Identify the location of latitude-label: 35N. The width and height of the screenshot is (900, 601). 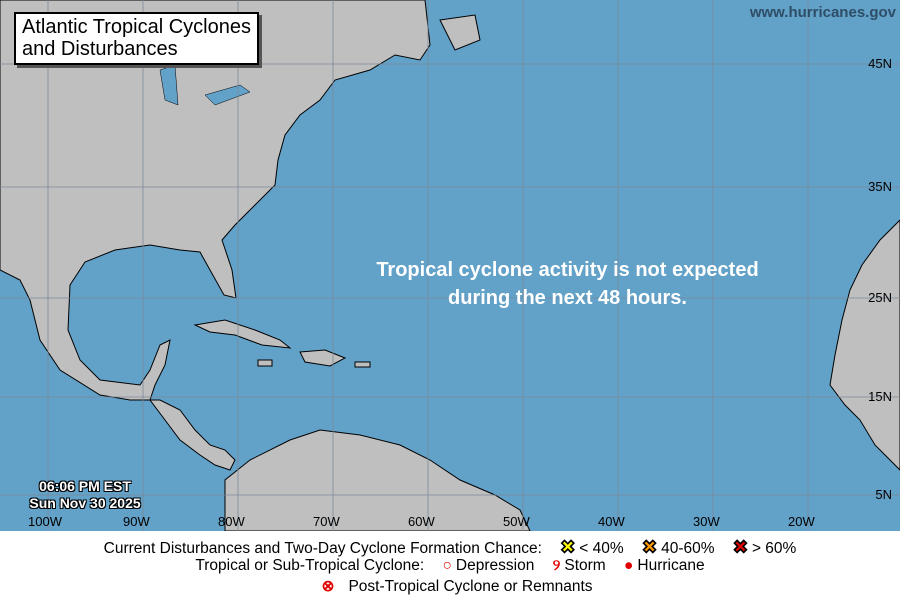
(880, 186).